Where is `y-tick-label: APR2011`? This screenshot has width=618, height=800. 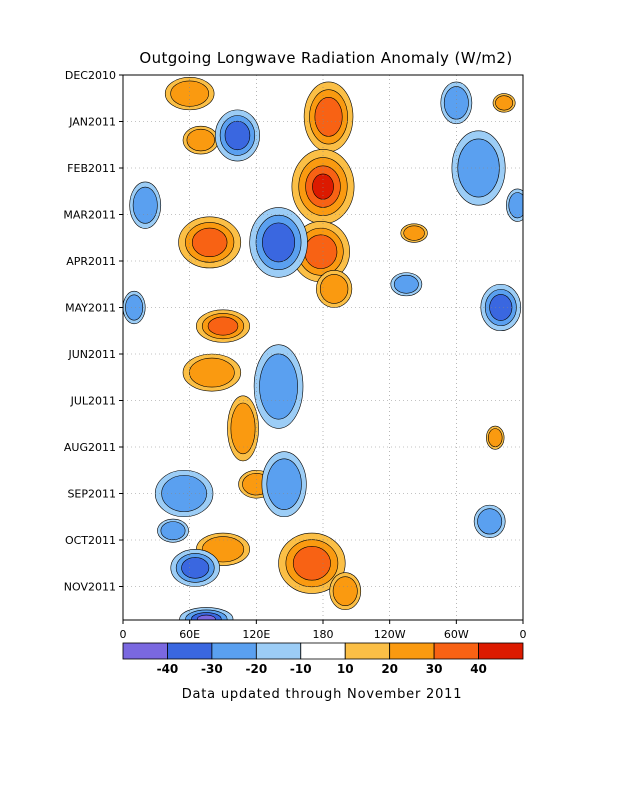 y-tick-label: APR2011 is located at coordinates (91, 261).